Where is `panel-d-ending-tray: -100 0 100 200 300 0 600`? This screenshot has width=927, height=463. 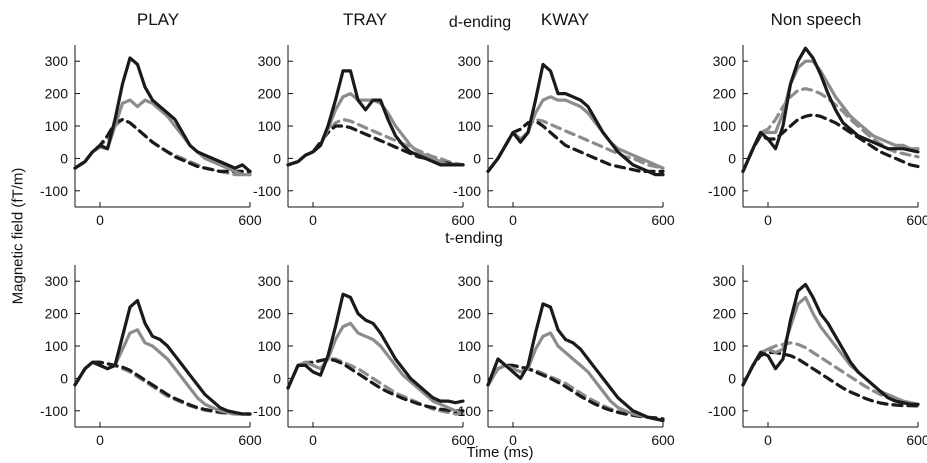 panel-d-ending-tray: -100 0 100 200 300 0 600 is located at coordinates (364, 136).